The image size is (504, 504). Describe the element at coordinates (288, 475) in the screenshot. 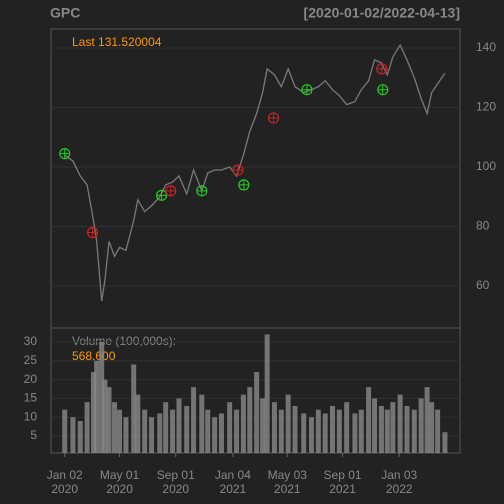

I see `x-tick-label: May 03` at that location.